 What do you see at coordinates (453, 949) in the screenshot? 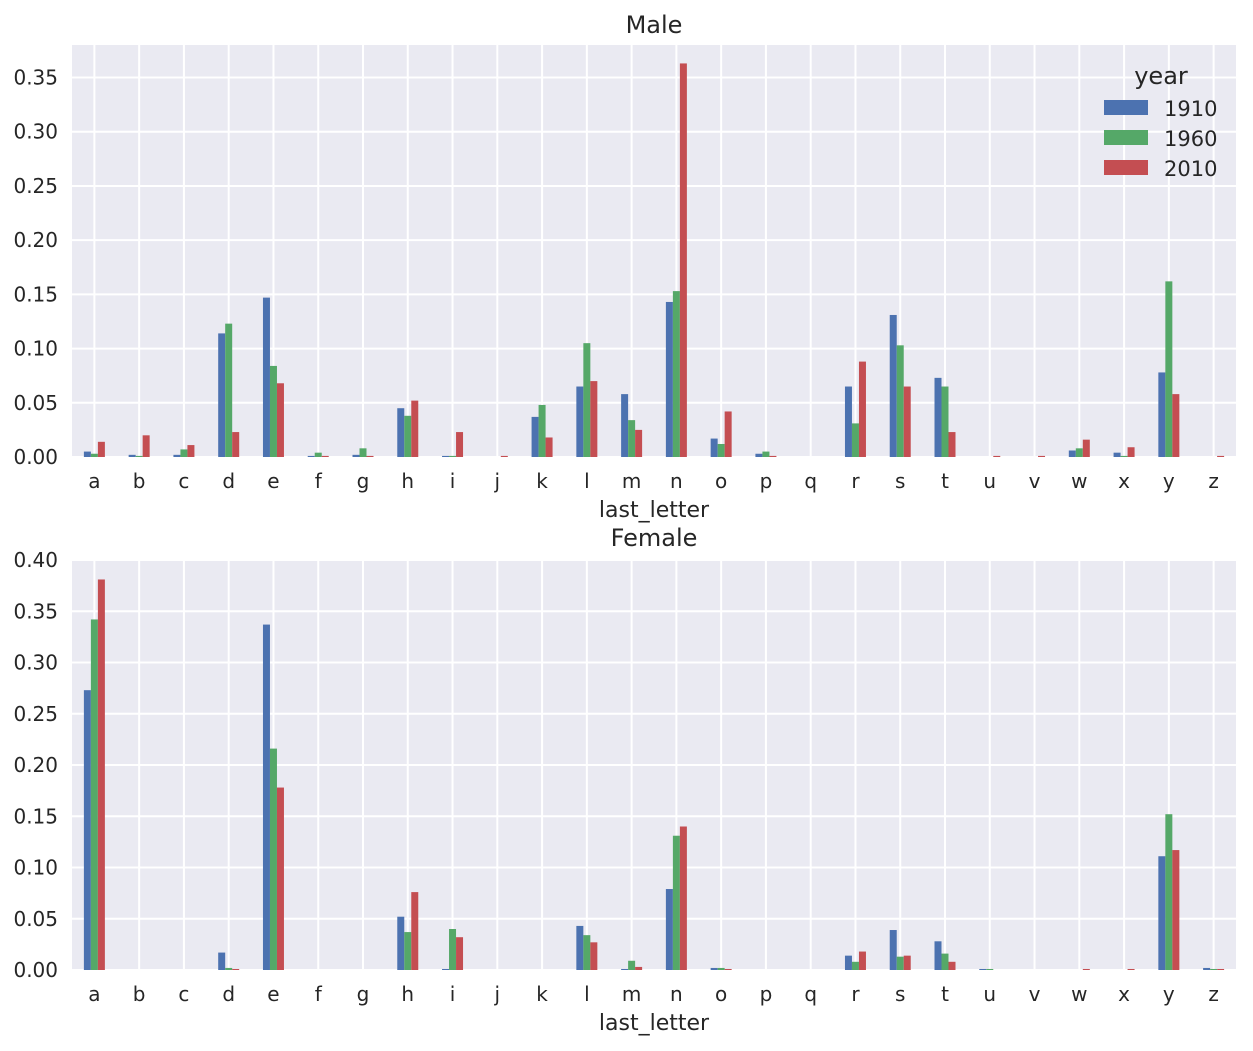
I see `bar-1960-i` at bounding box center [453, 949].